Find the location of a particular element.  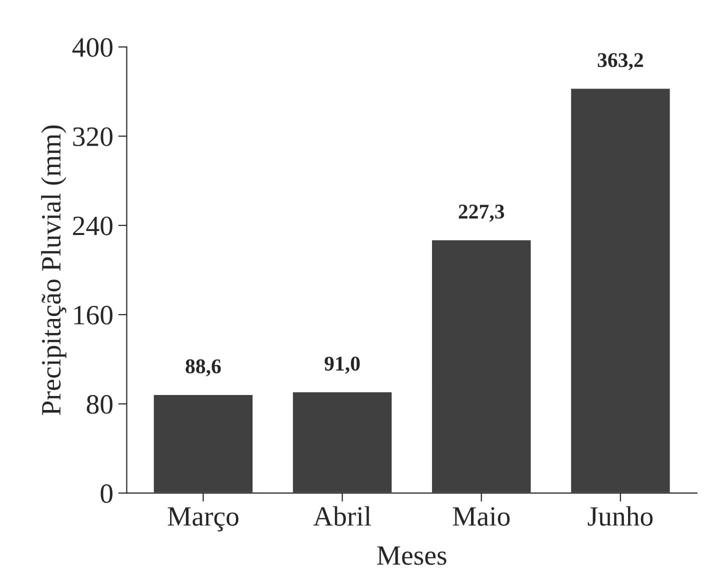

x-tick-label: Março is located at coordinates (203, 519).